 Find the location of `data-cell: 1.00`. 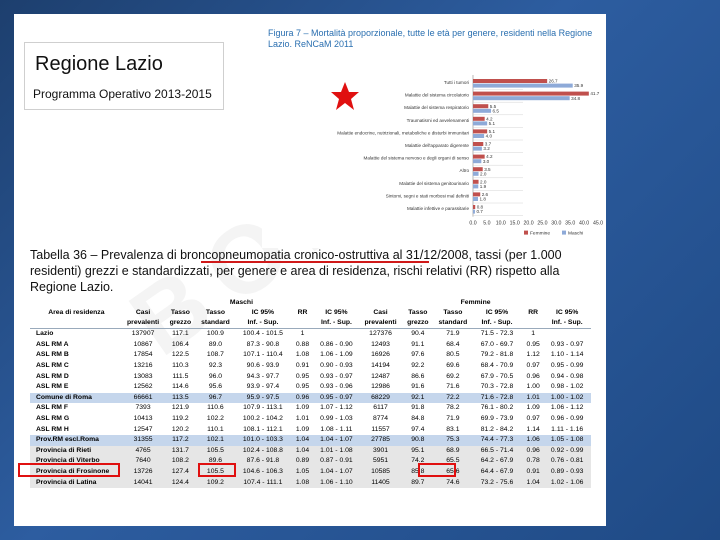

data-cell: 1.00 is located at coordinates (533, 387).